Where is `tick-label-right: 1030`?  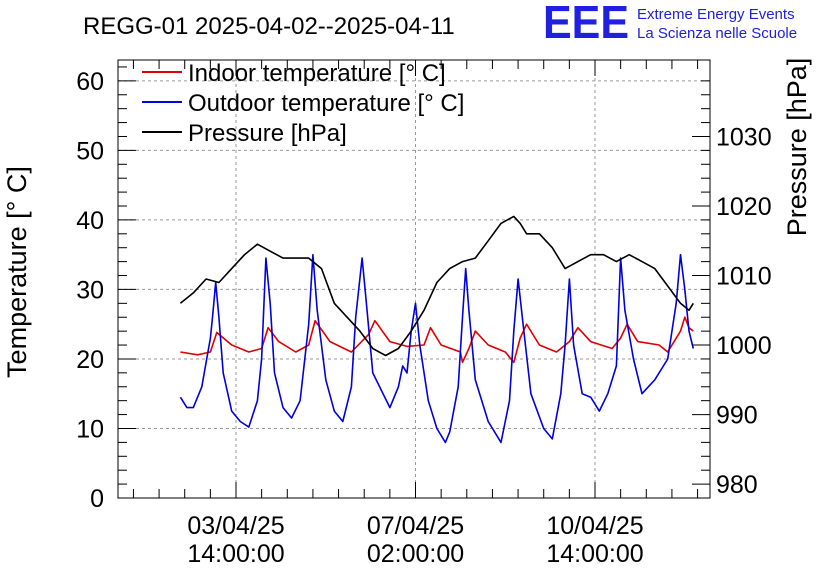 tick-label-right: 1030 is located at coordinates (744, 137).